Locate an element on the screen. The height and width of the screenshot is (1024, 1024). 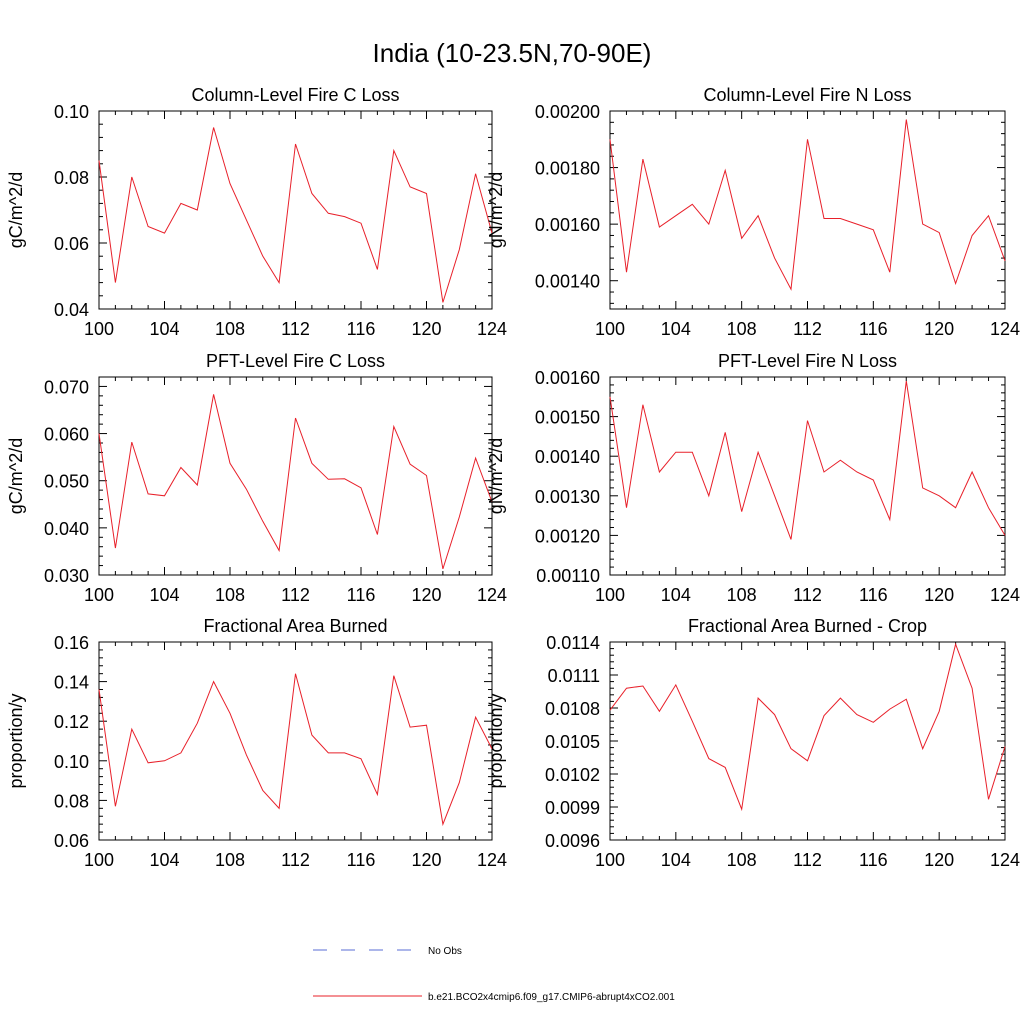
y-tick-label: 0.04 is located at coordinates (71, 310).